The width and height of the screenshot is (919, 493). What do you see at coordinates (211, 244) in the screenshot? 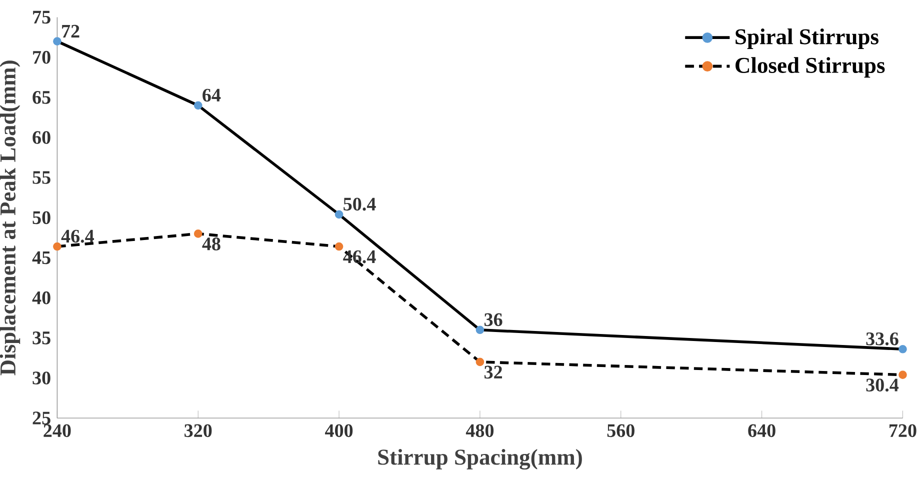
I see `data-label: 48` at bounding box center [211, 244].